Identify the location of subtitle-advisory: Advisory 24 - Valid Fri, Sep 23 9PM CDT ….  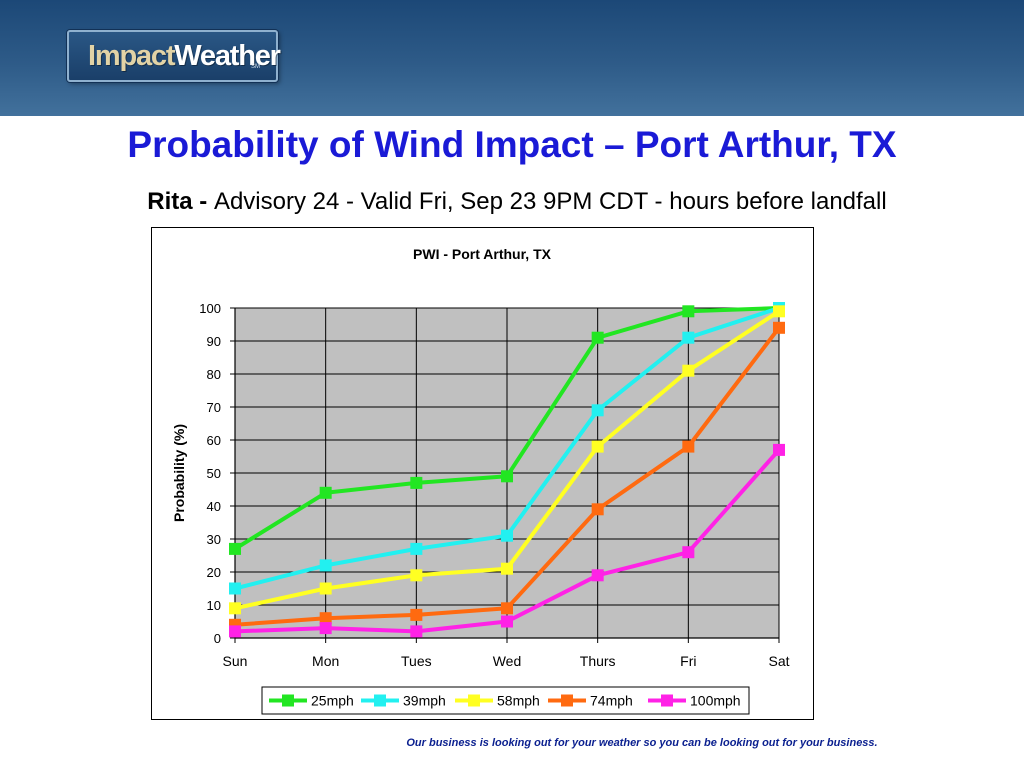
(550, 201).